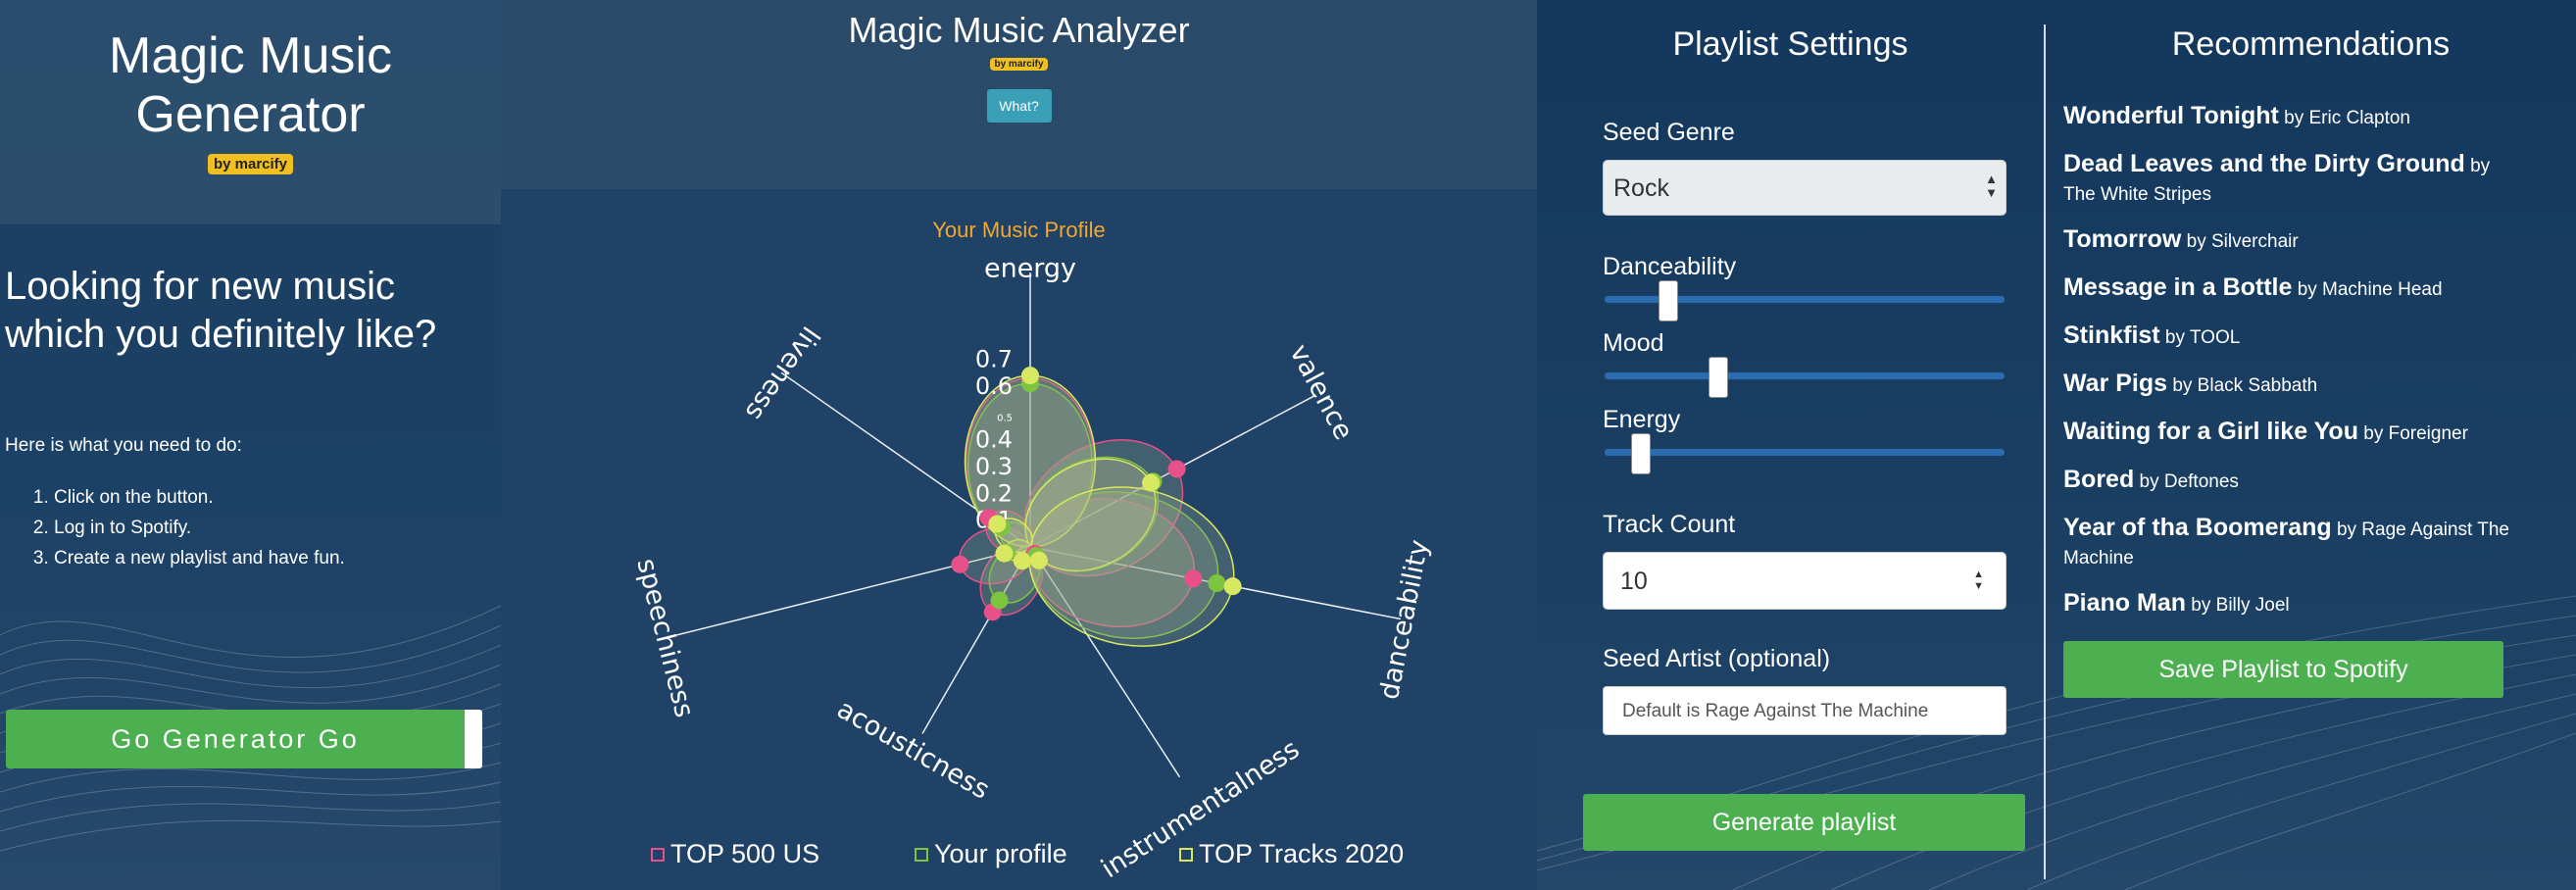 This screenshot has width=2576, height=890. I want to click on seed-artist-label: Seed Artist (optional), so click(1717, 658).